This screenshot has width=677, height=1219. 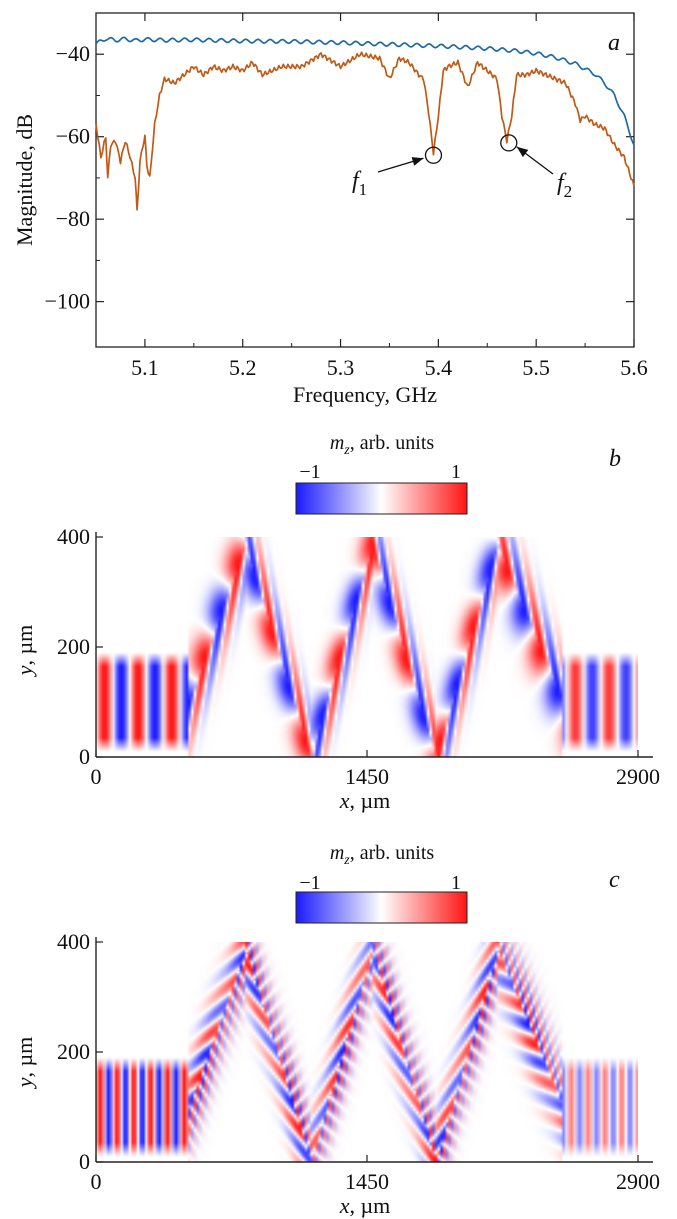 What do you see at coordinates (615, 459) in the screenshot?
I see `panel-b-letter: b` at bounding box center [615, 459].